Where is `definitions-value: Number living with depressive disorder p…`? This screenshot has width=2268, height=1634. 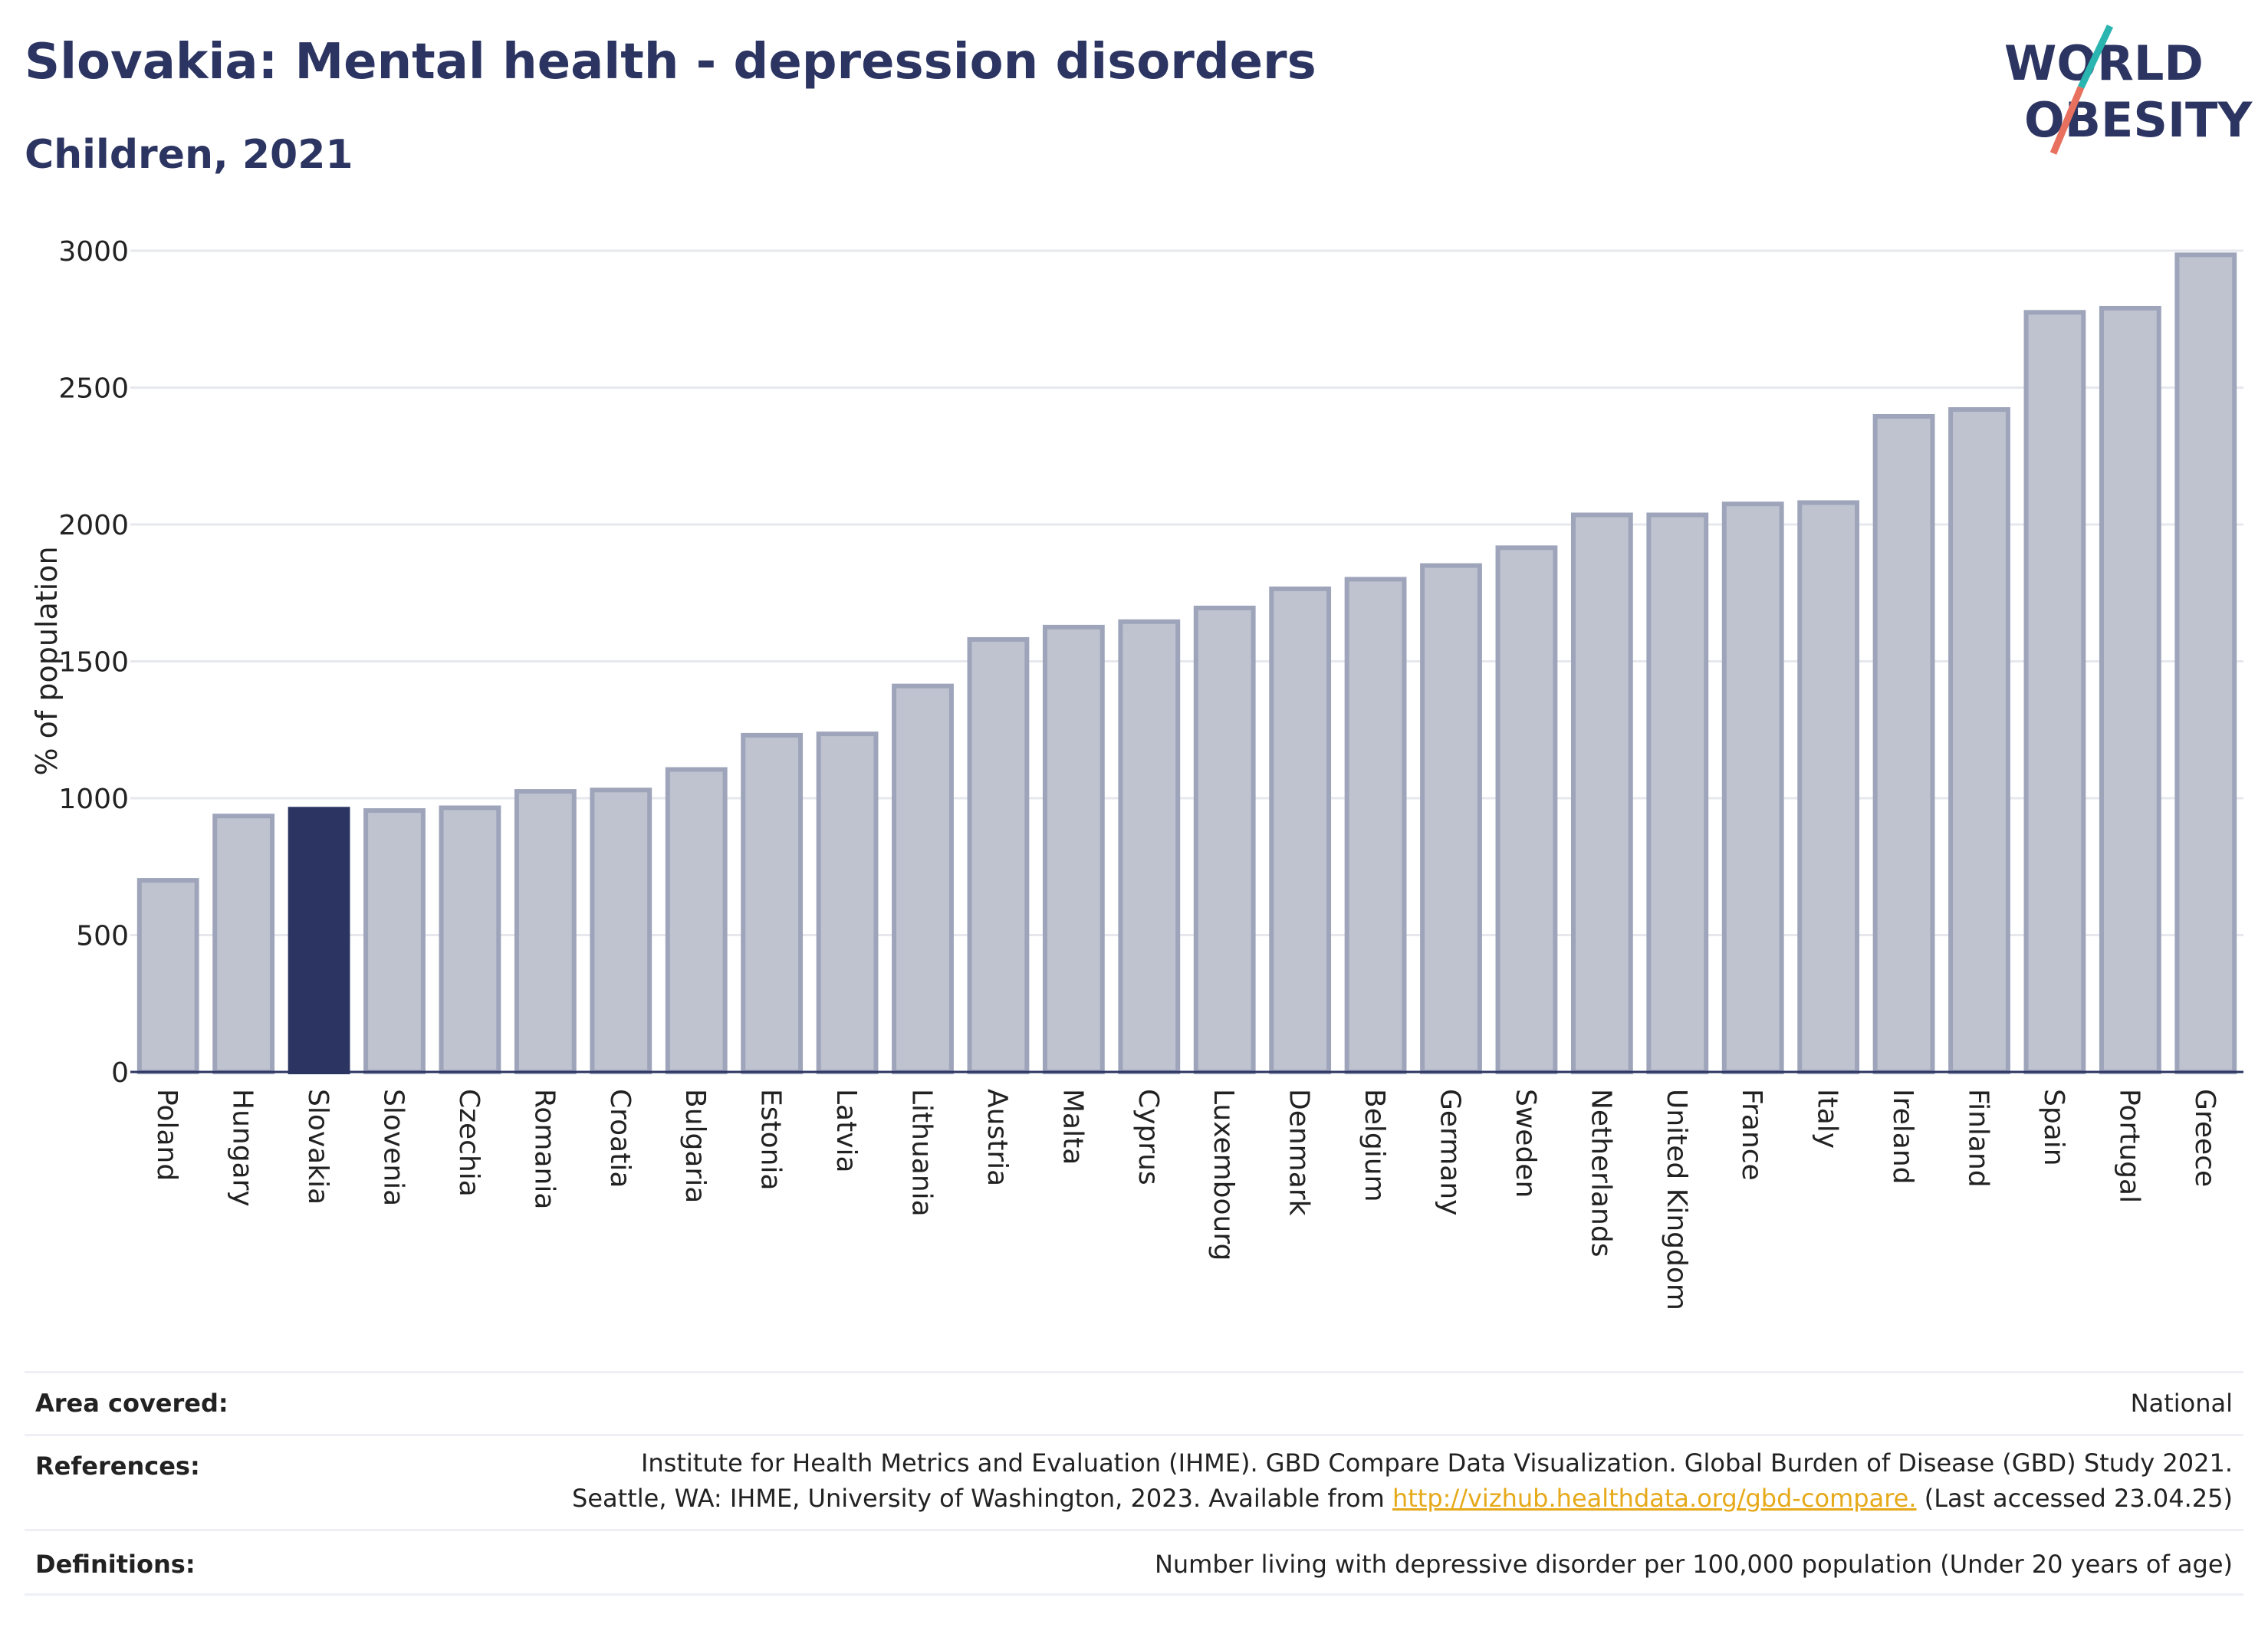
definitions-value: Number living with depressive disorder p… is located at coordinates (1693, 1565).